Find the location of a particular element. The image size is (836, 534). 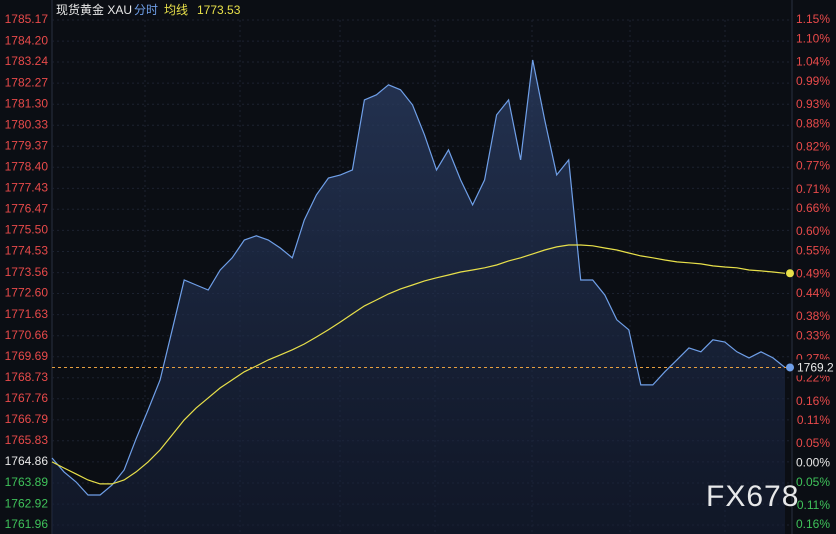

last-price-dot is located at coordinates (790, 367).